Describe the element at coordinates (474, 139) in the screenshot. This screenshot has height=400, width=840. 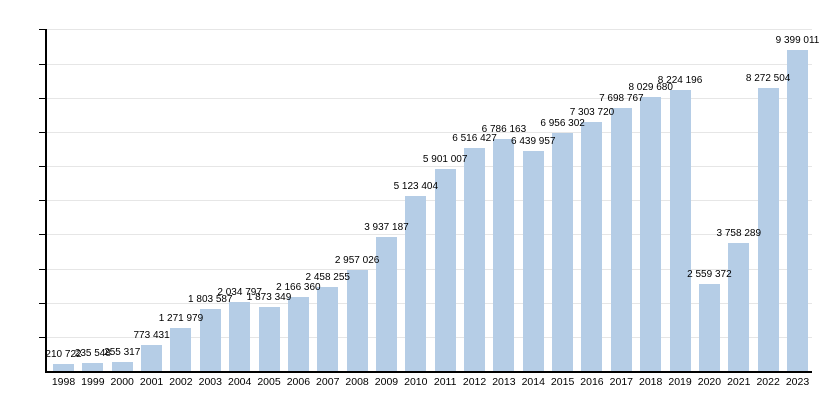
I see `bar-value-label-2012: 6 516 427` at that location.